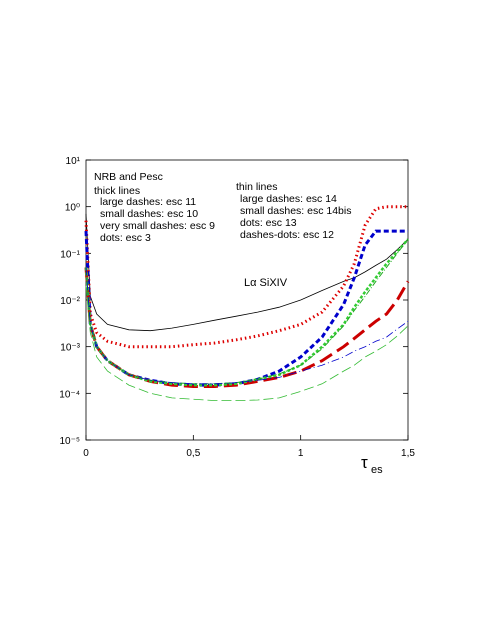 The height and width of the screenshot is (640, 491). What do you see at coordinates (73, 161) in the screenshot?
I see `y-tick-label: 10¹` at bounding box center [73, 161].